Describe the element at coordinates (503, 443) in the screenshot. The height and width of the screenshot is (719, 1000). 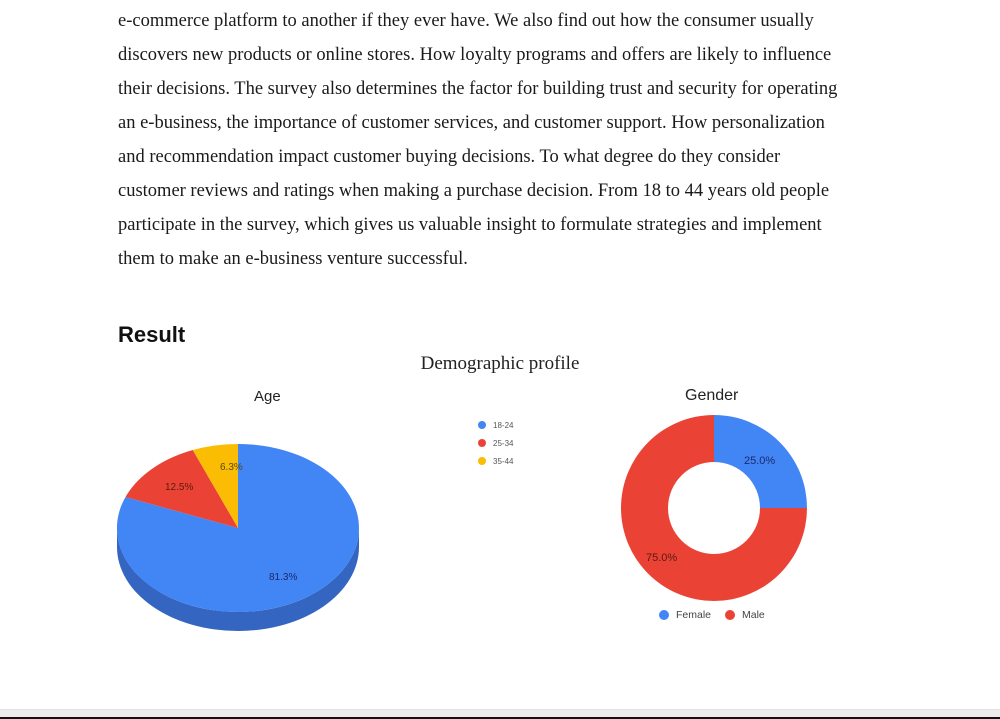
I see `legend-label: 25-34` at that location.